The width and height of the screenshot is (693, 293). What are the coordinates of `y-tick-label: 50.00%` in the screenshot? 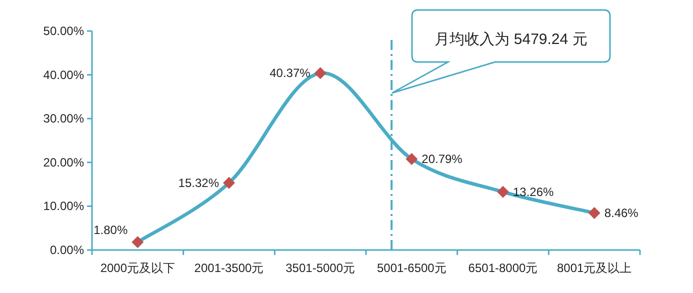 It's located at (63, 31).